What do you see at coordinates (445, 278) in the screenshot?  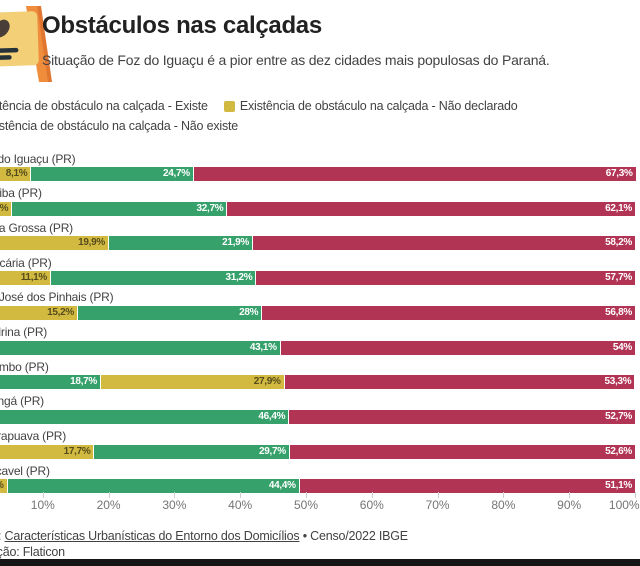 I see `bar-segment-existe: 57,7%` at bounding box center [445, 278].